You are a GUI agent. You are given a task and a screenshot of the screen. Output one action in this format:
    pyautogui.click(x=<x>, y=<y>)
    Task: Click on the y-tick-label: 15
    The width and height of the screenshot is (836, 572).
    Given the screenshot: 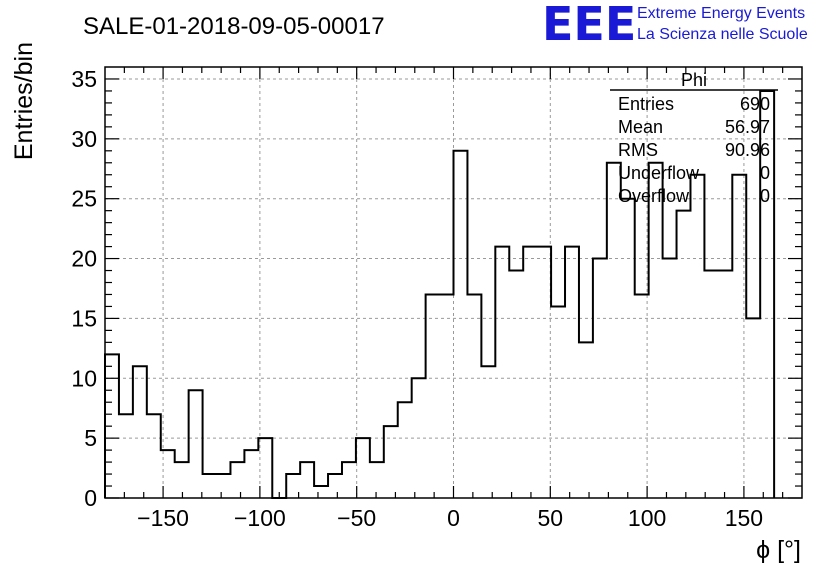 What is the action you would take?
    pyautogui.click(x=84, y=318)
    